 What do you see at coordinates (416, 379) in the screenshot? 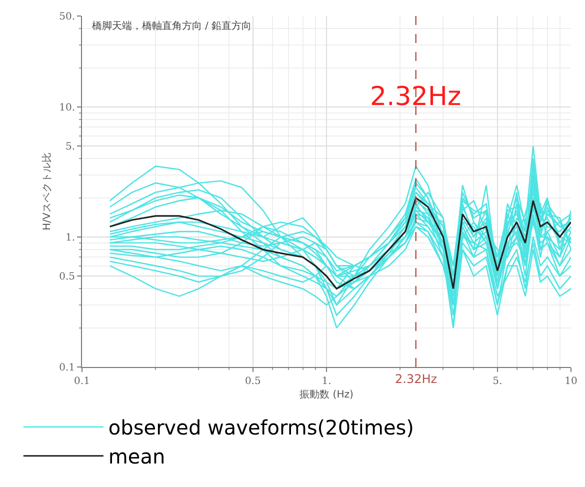
I see `ref-line-label: 2.32Hz` at bounding box center [416, 379].